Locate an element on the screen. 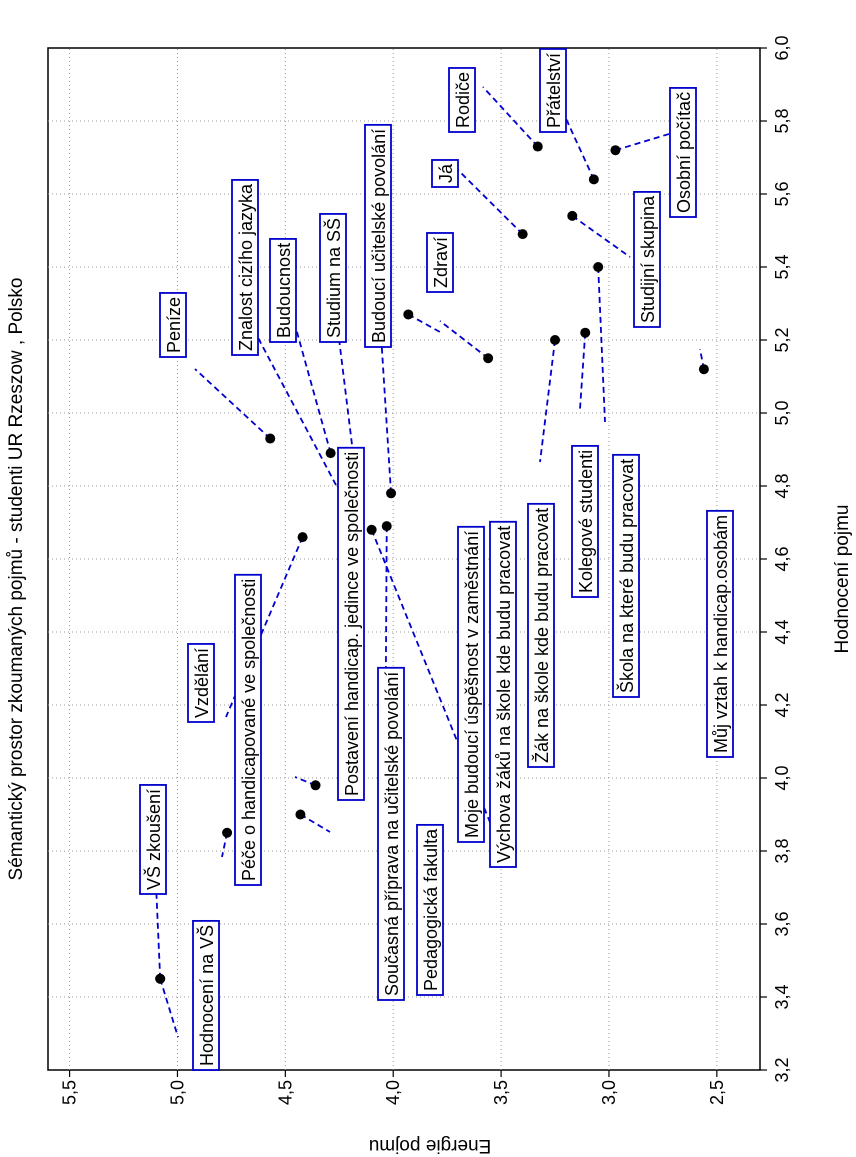 The width and height of the screenshot is (856, 1157). data-label-text: Zdraví is located at coordinates (441, 262).